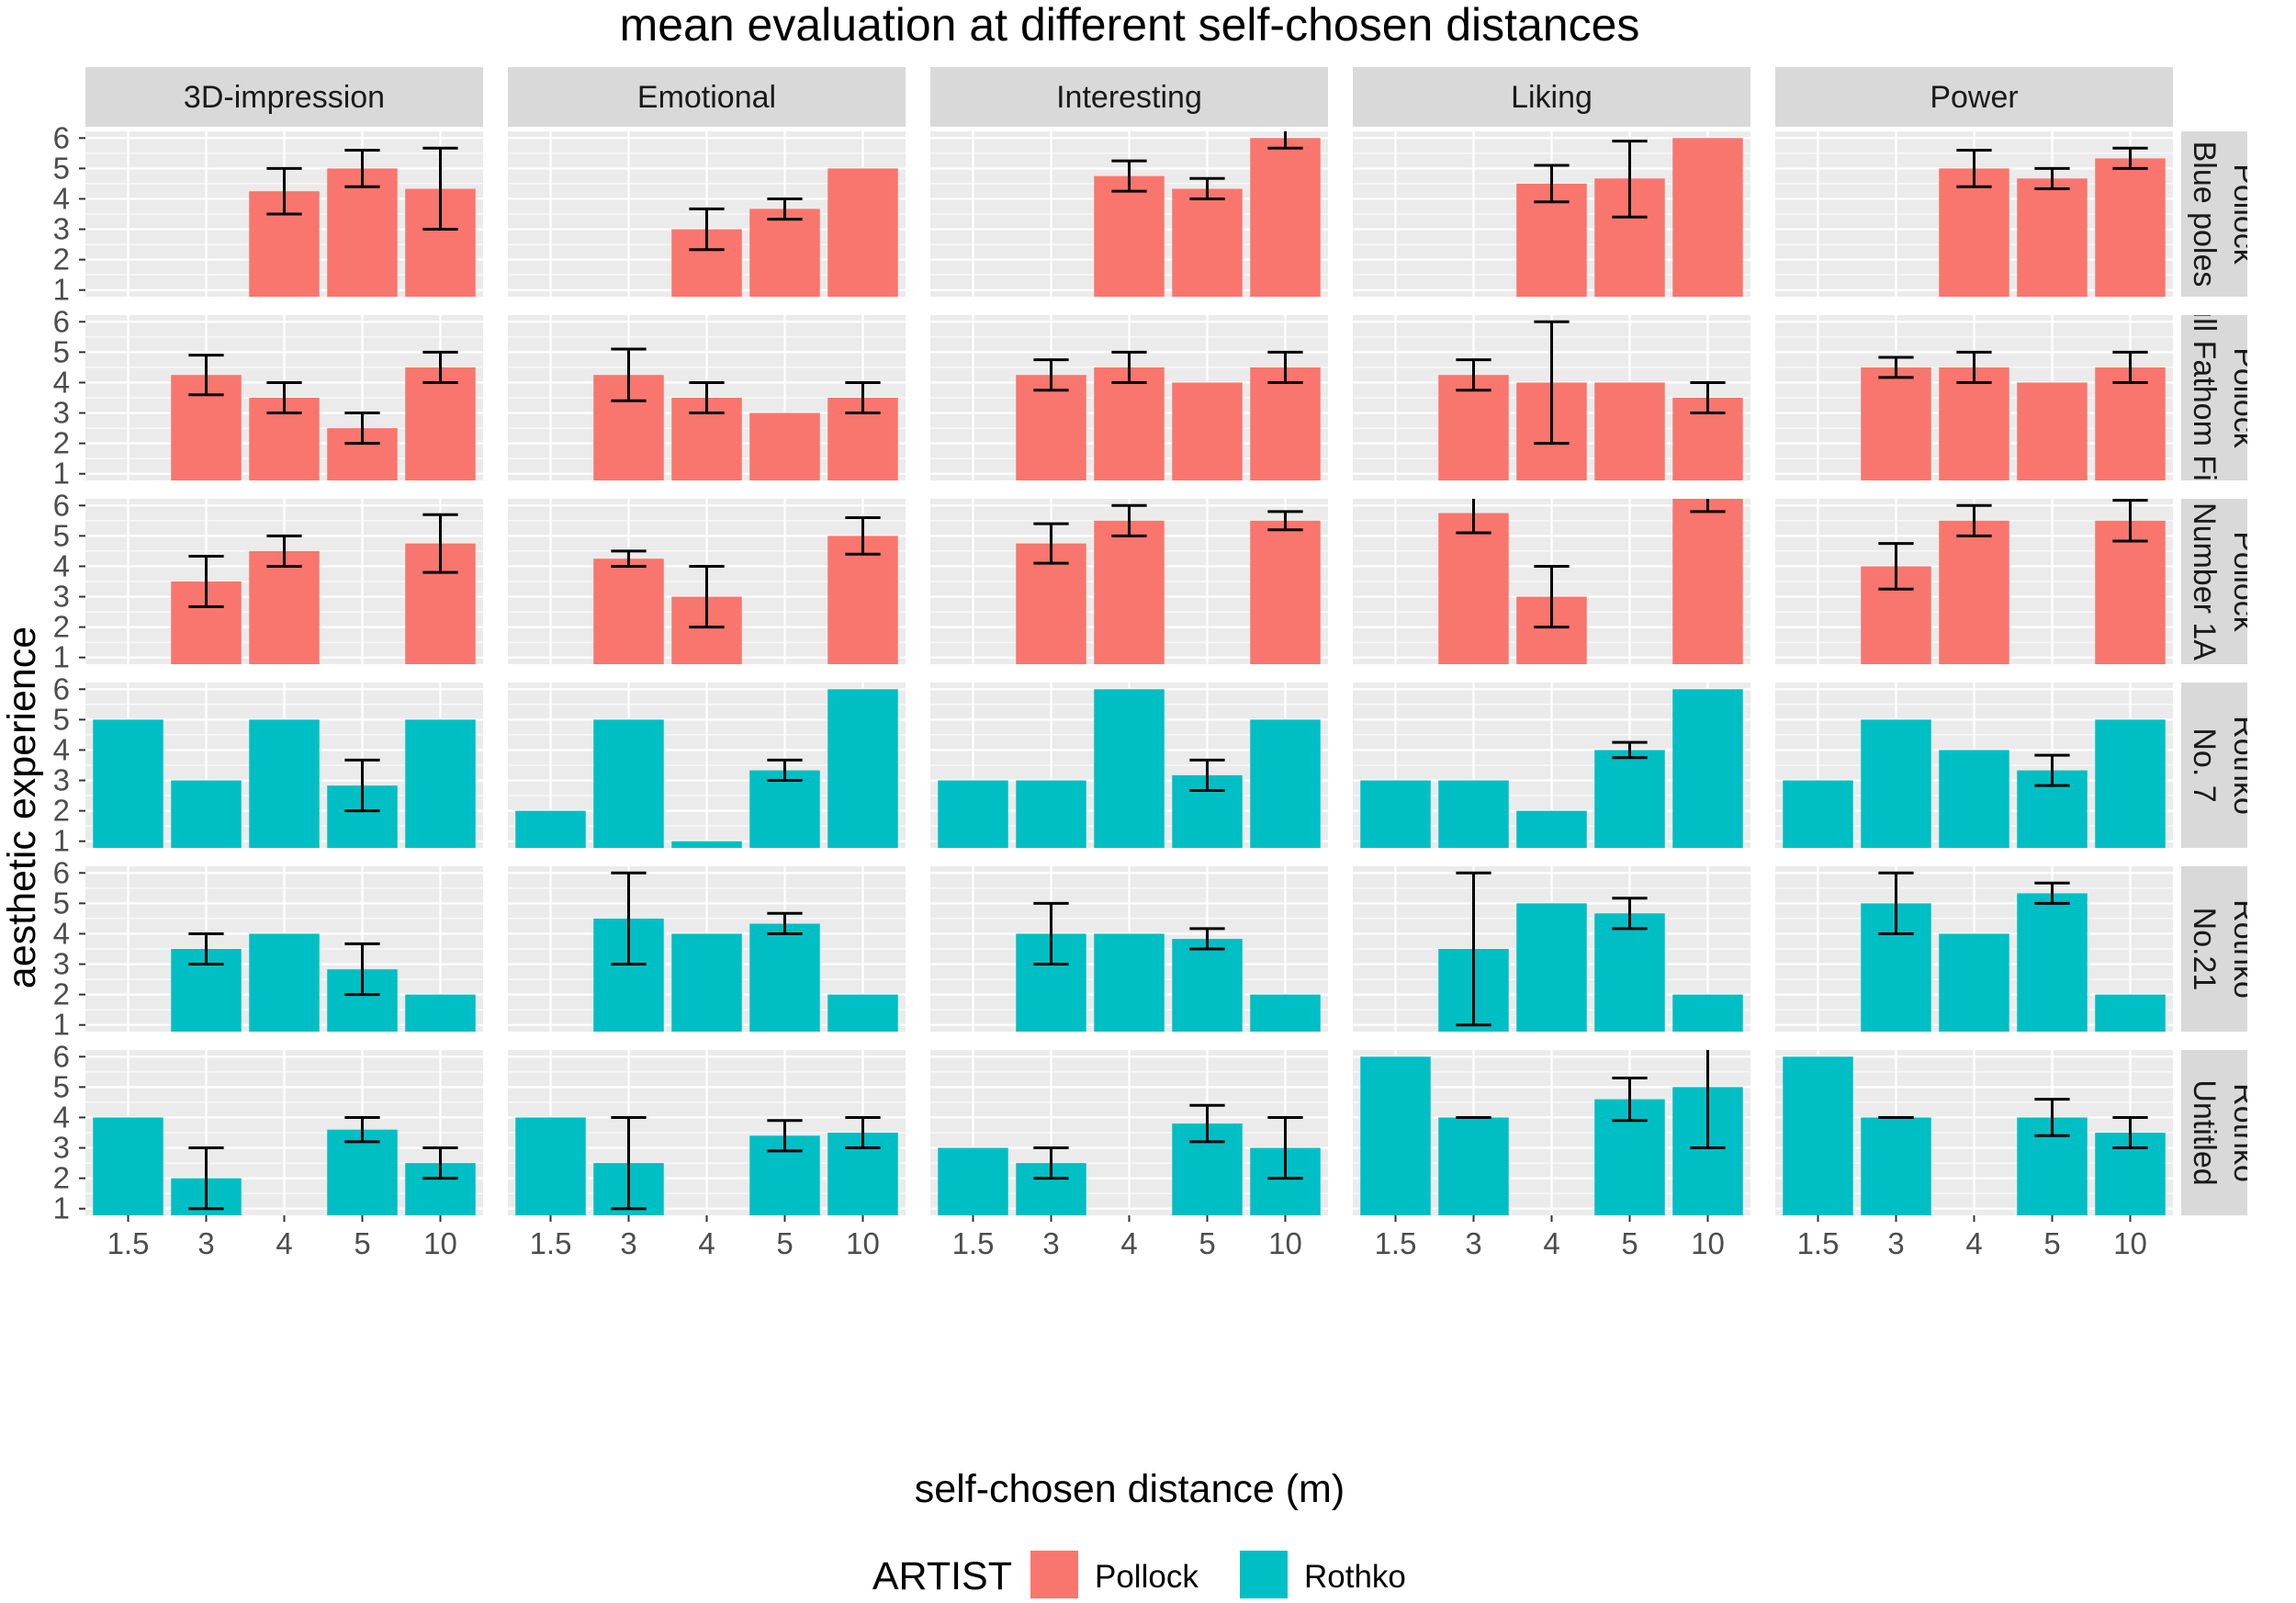 The height and width of the screenshot is (1603, 2296). Describe the element at coordinates (2244, 1132) in the screenshot. I see `strip-label-artist: Rothko` at that location.